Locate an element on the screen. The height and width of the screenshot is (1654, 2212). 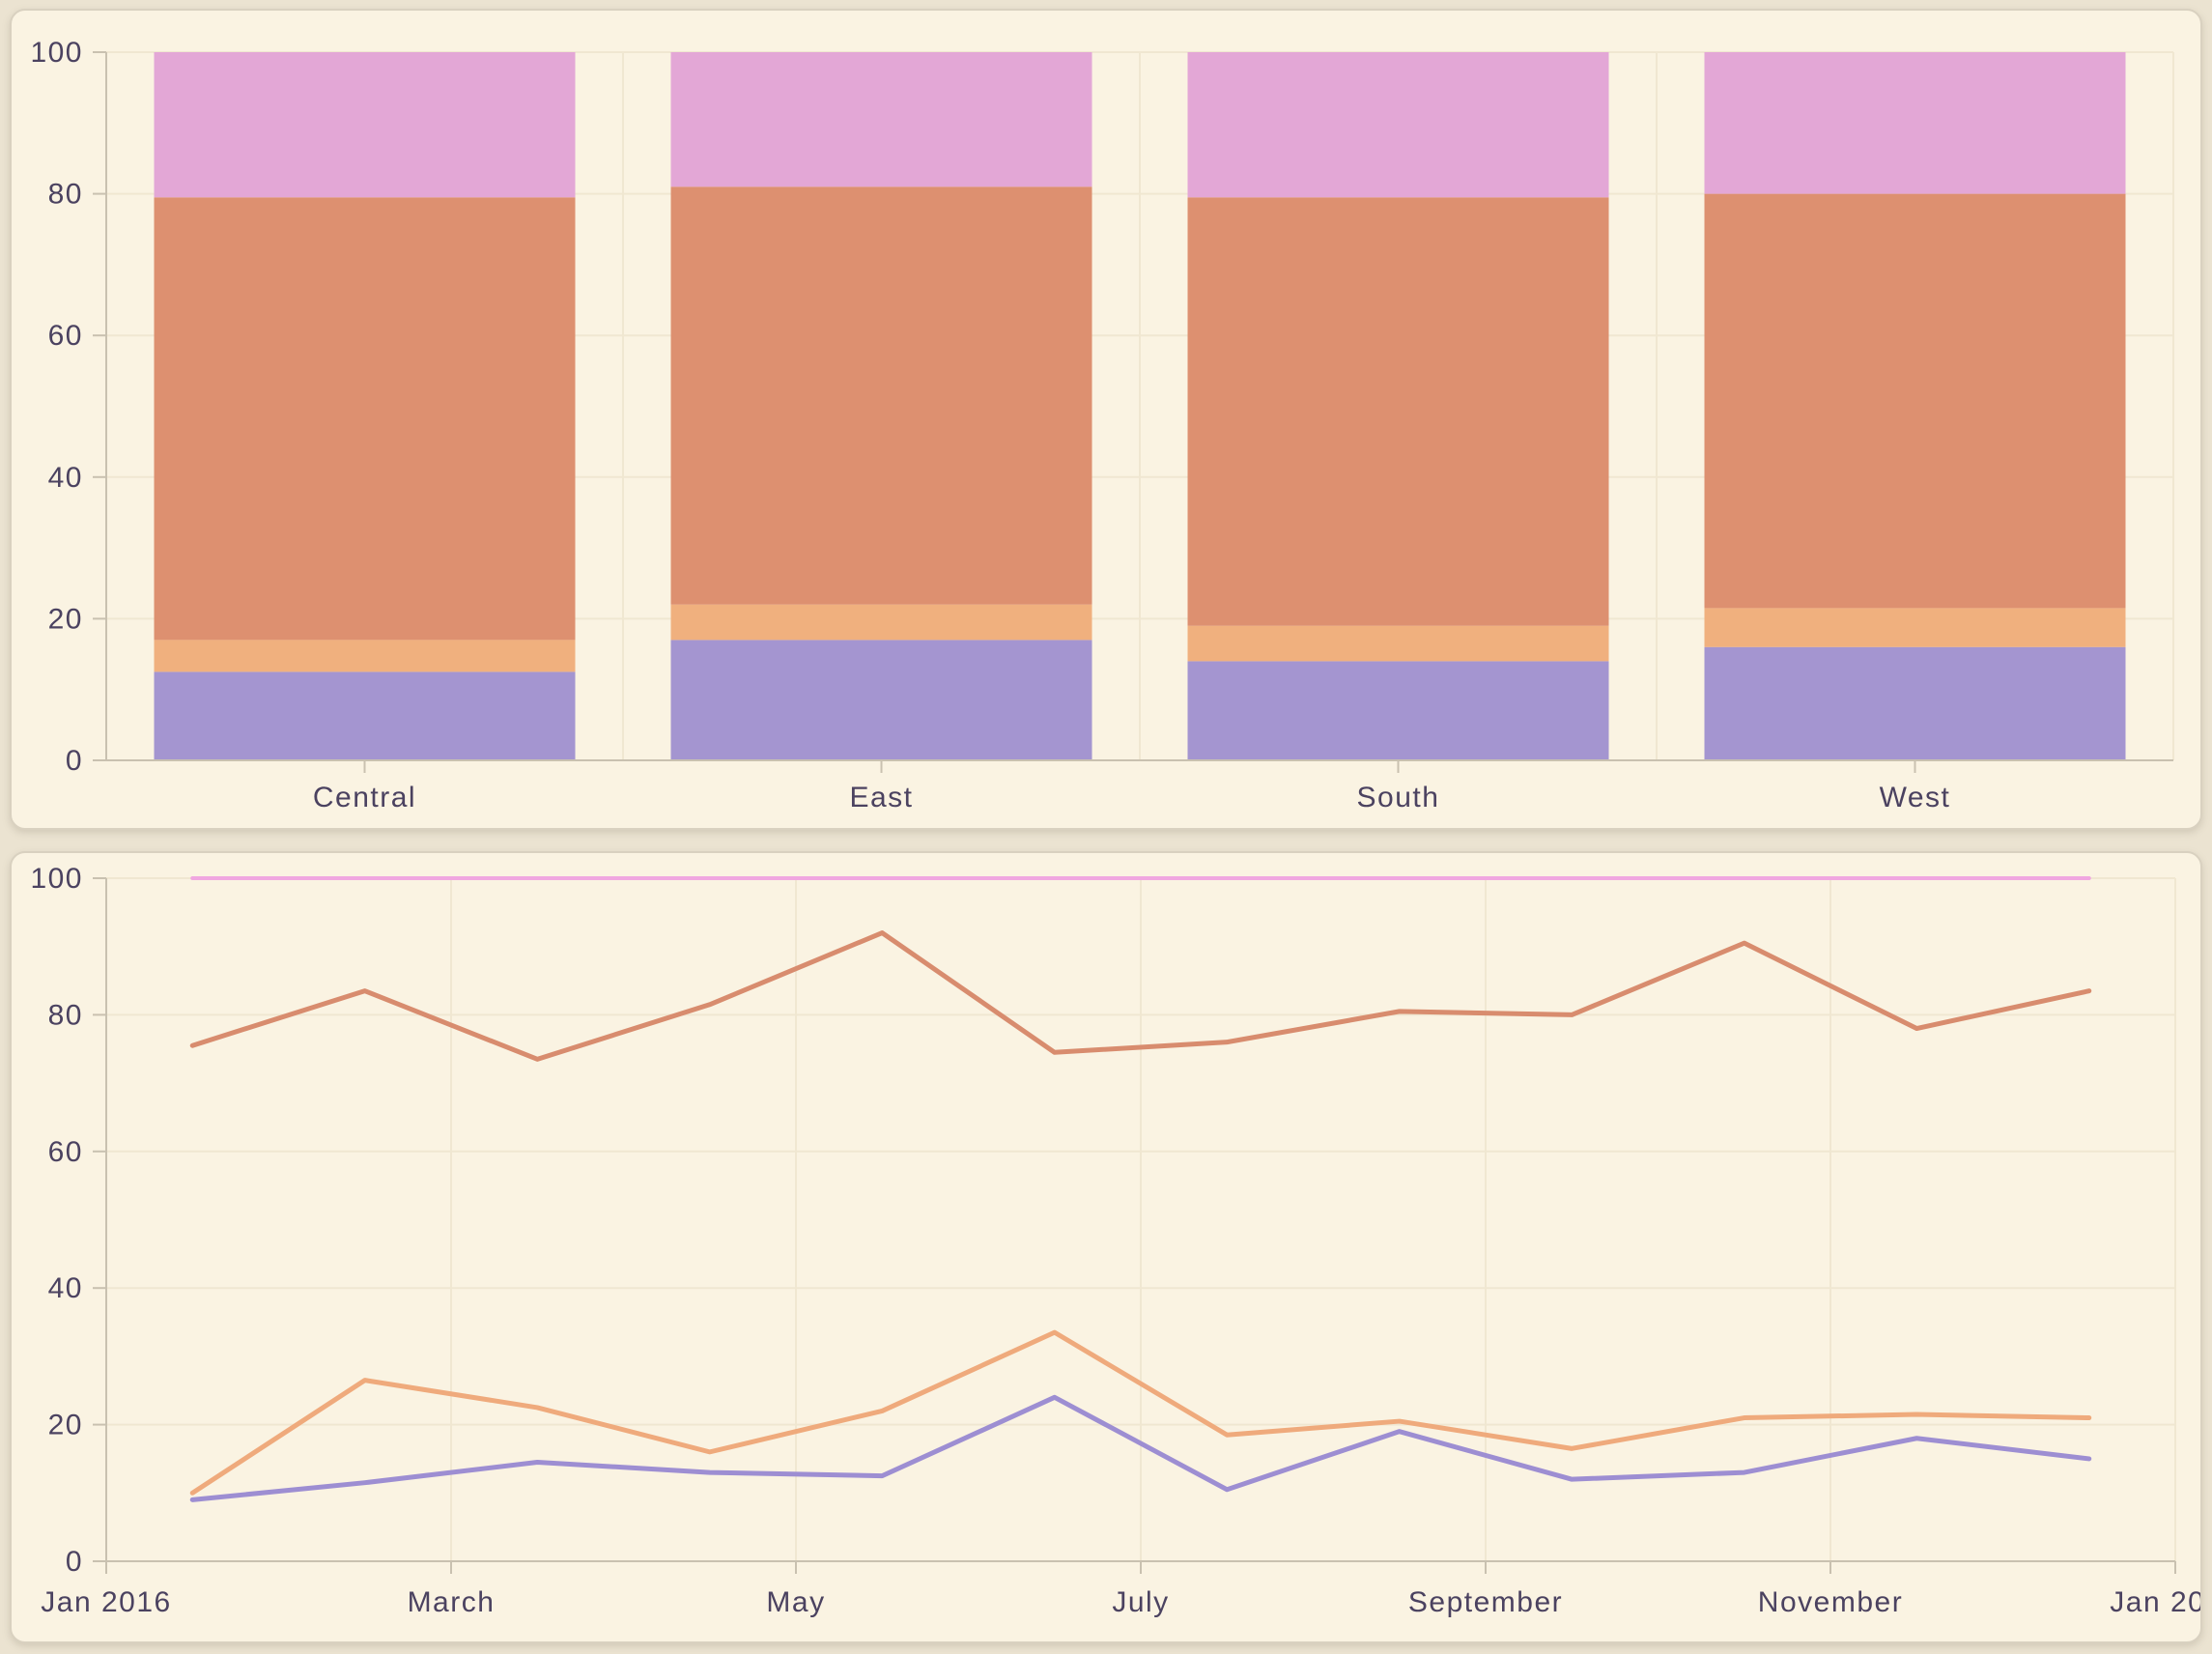
x-axis-category-label: South is located at coordinates (1398, 797).